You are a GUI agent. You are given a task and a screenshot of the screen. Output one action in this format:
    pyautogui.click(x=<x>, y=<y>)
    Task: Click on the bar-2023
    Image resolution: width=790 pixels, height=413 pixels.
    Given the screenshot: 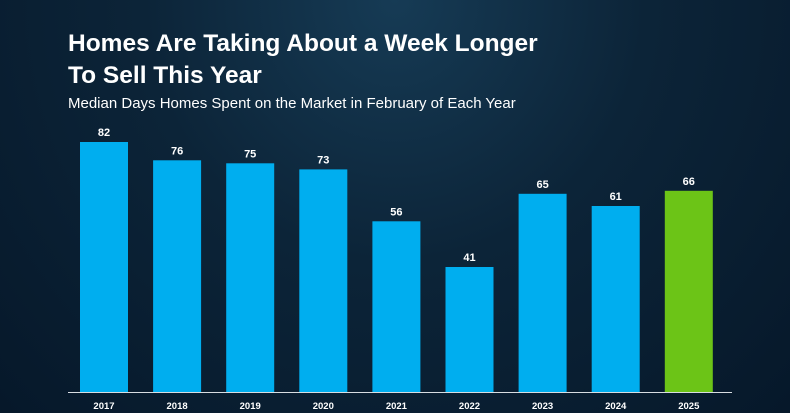 What is the action you would take?
    pyautogui.click(x=542, y=292)
    